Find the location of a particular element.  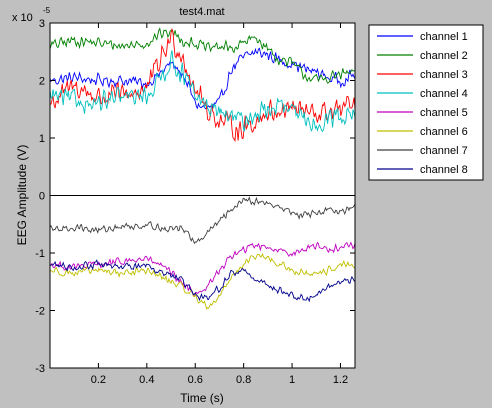

x-tick-label: 0.6 is located at coordinates (195, 380).